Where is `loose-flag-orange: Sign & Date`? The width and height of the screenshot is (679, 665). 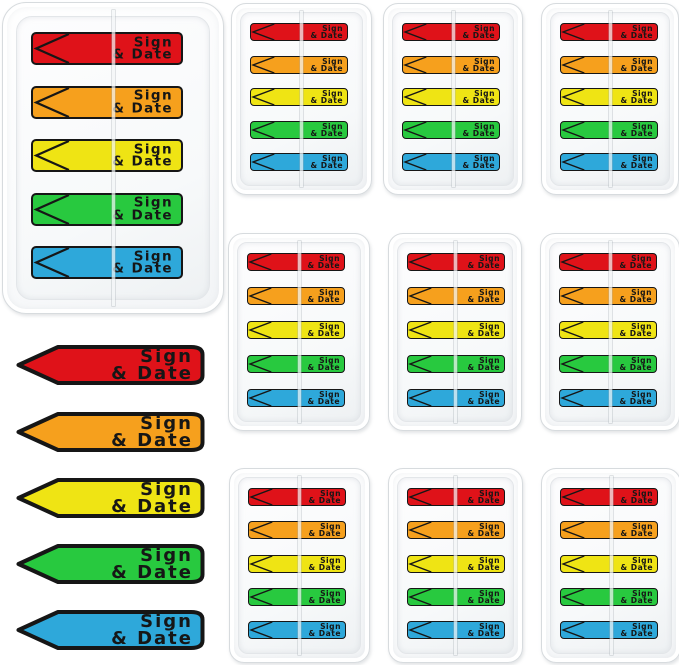
loose-flag-orange: Sign & Date is located at coordinates (110, 432).